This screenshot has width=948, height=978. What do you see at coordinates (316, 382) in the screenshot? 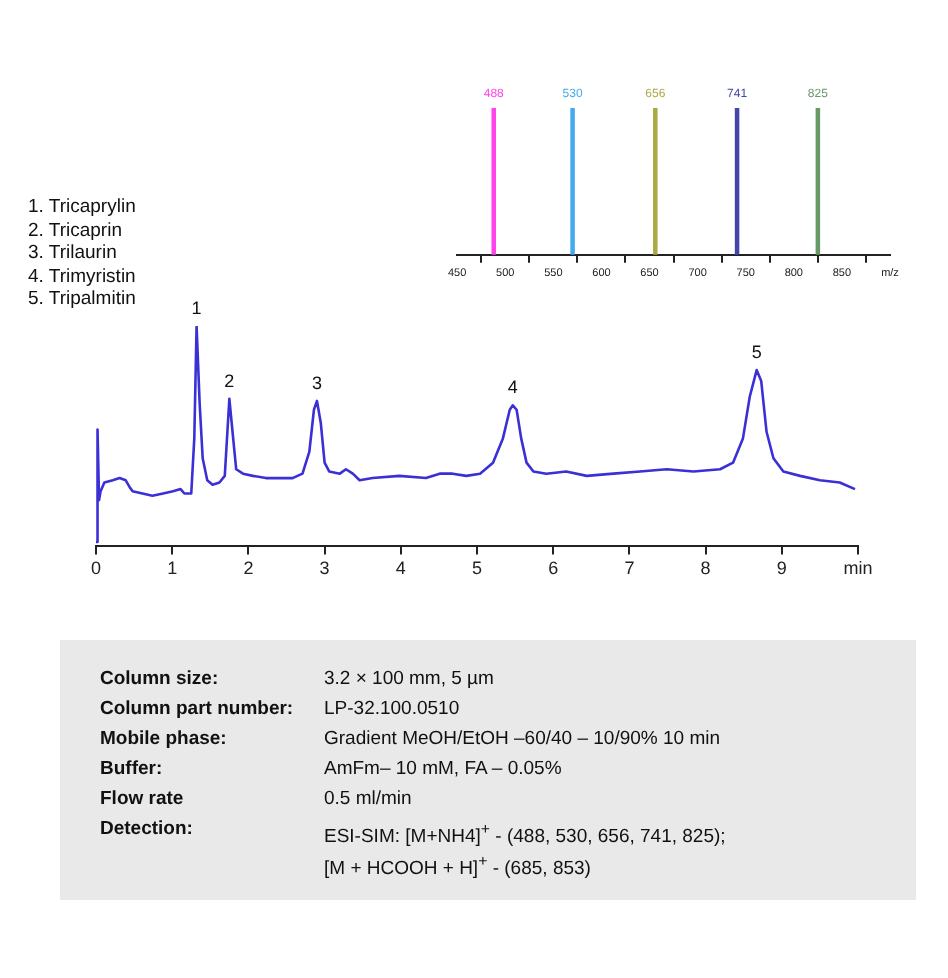
I see `annotation: 3` at bounding box center [316, 382].